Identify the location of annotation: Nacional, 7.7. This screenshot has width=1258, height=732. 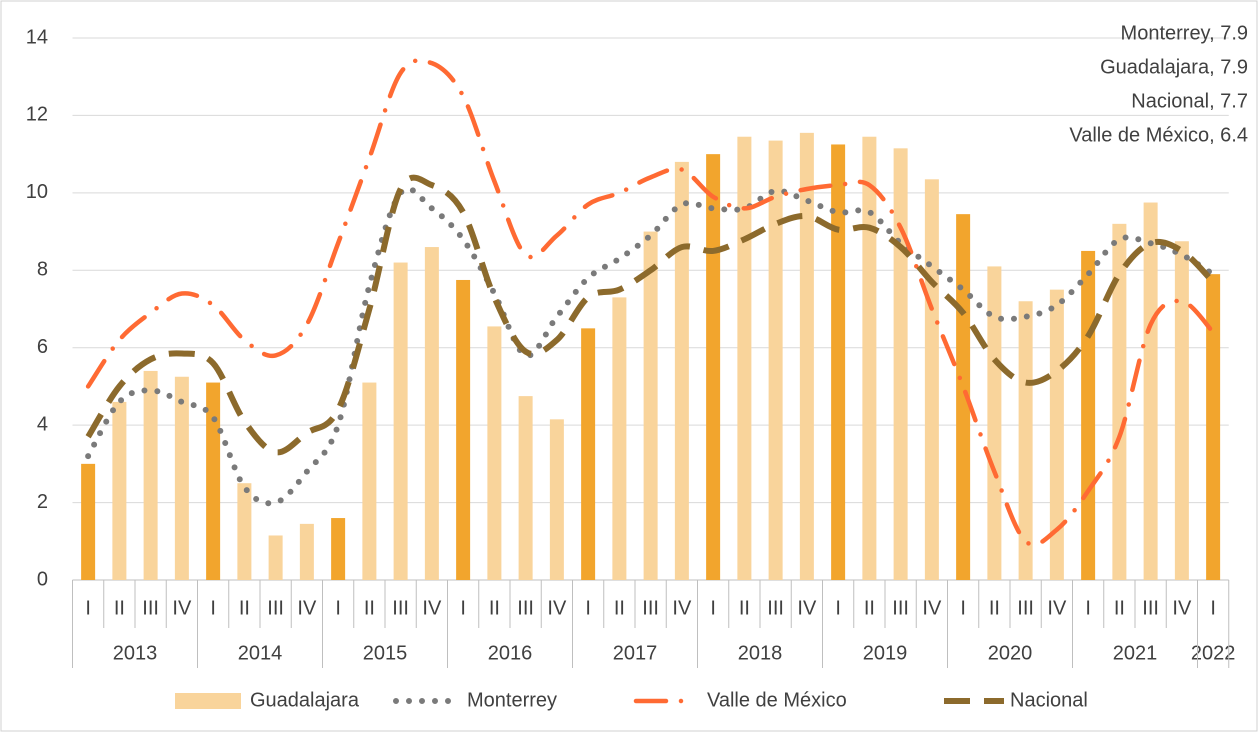
(1189, 101).